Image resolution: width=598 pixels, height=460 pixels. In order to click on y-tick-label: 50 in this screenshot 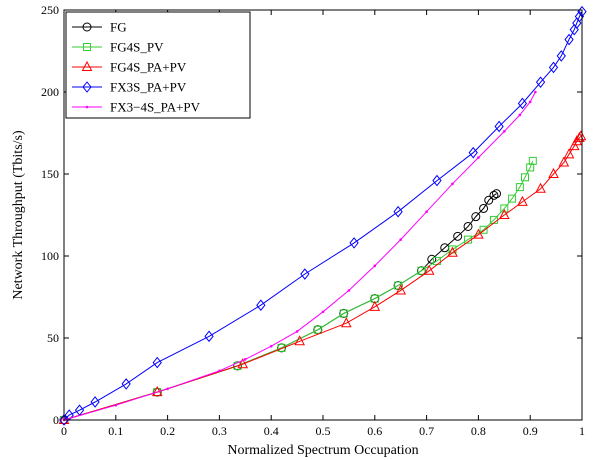, I will do `click(53, 338)`.